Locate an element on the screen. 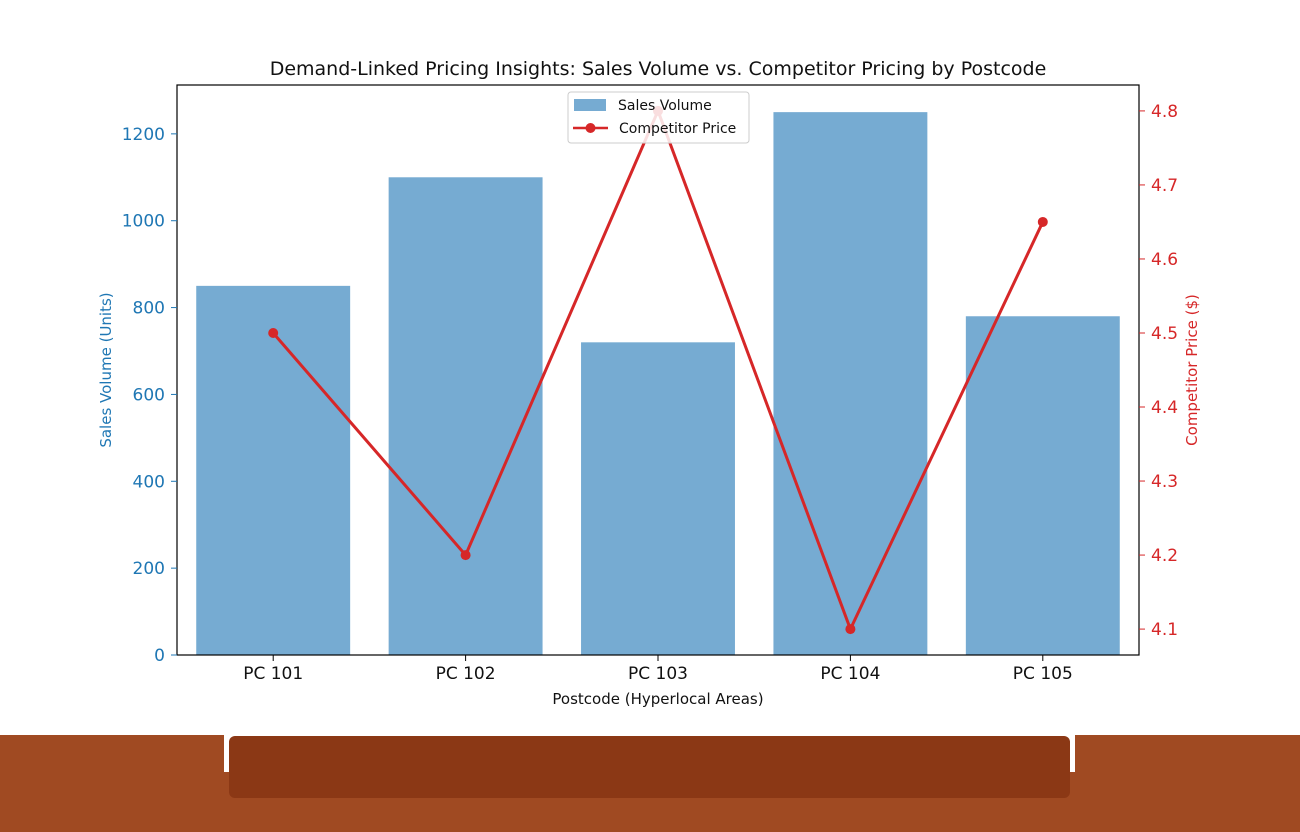  x-tick-label: PC 105 is located at coordinates (1043, 674).